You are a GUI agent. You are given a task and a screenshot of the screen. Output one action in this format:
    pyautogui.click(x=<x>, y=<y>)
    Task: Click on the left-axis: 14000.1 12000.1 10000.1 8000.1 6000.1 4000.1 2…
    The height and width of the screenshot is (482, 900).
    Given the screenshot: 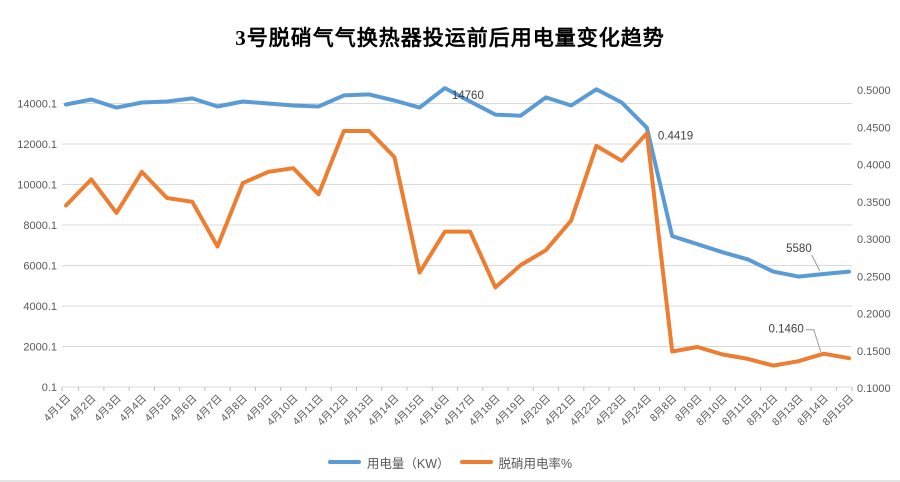 What is the action you would take?
    pyautogui.click(x=37, y=247)
    